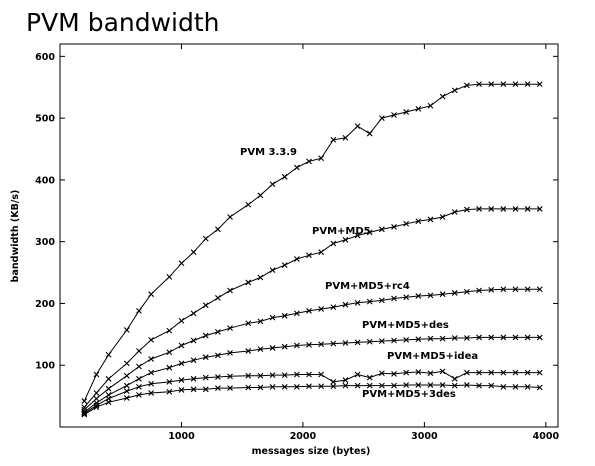  Describe the element at coordinates (45, 119) in the screenshot. I see `y-tick-label: 500` at that location.